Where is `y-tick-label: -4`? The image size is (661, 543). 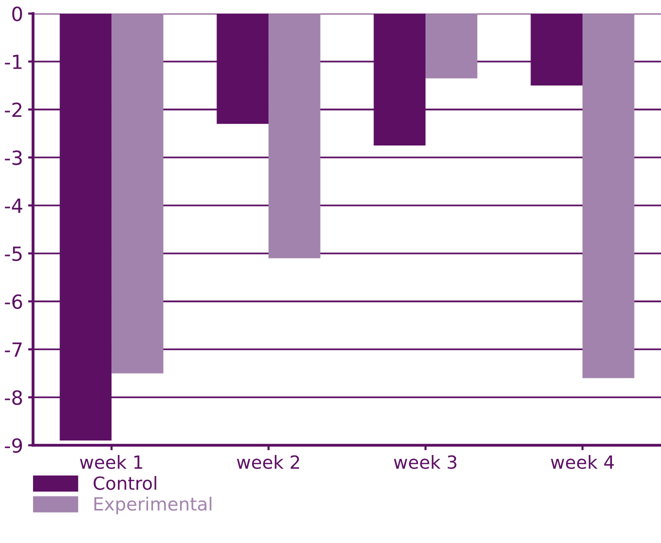
y-tick-label: -4 is located at coordinates (13, 205).